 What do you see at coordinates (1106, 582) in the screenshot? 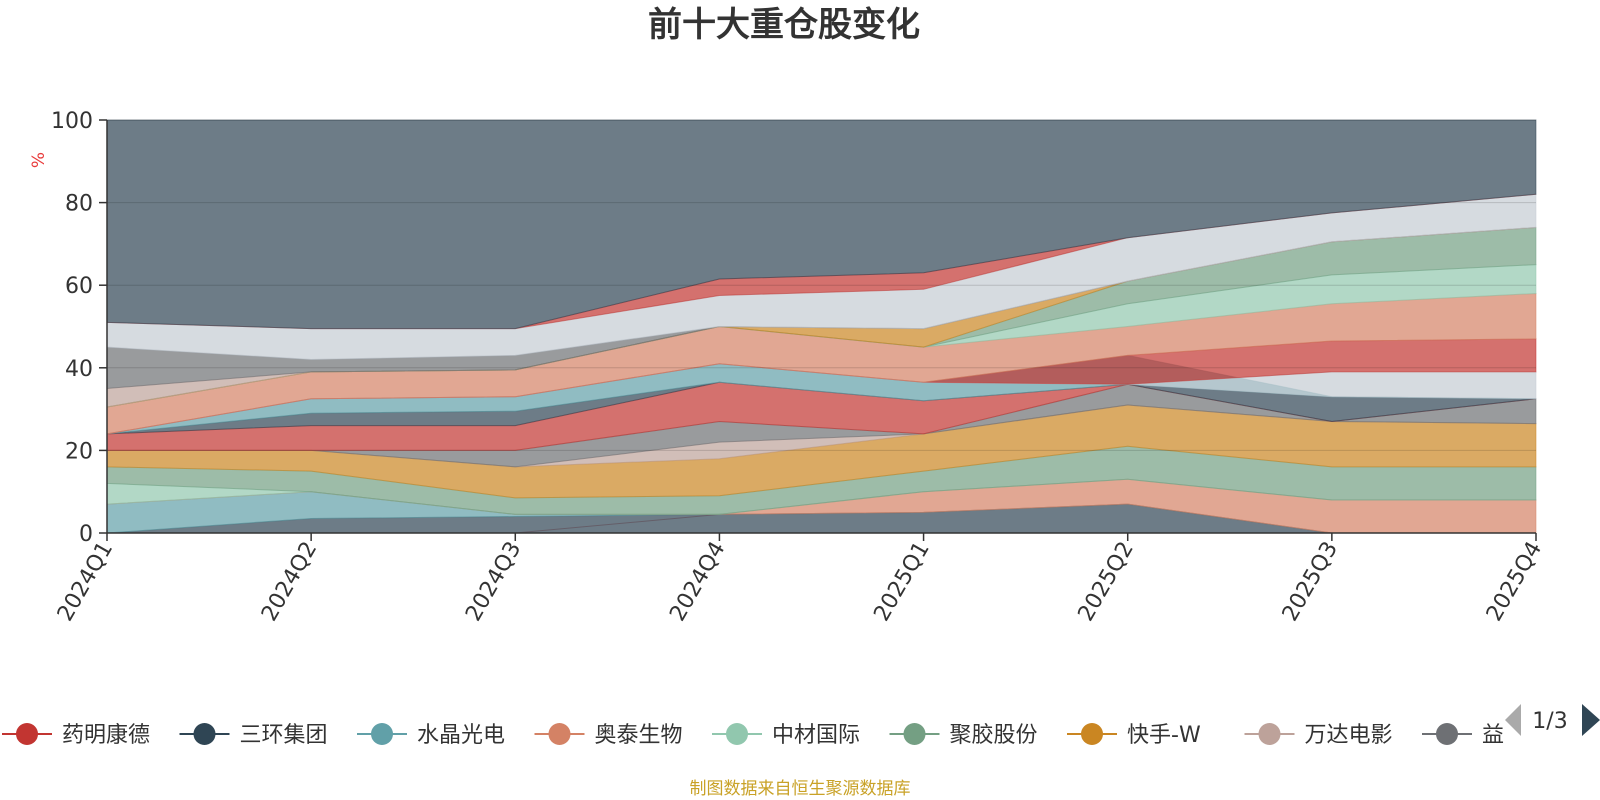
I see `x-tick-label: 2025Q2` at bounding box center [1106, 582].